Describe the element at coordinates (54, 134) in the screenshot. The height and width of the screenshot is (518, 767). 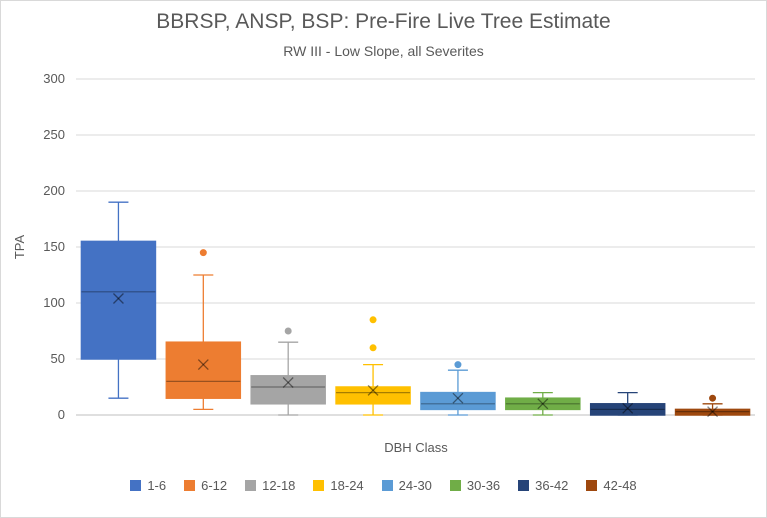
I see `y-tick-label: 250` at that location.